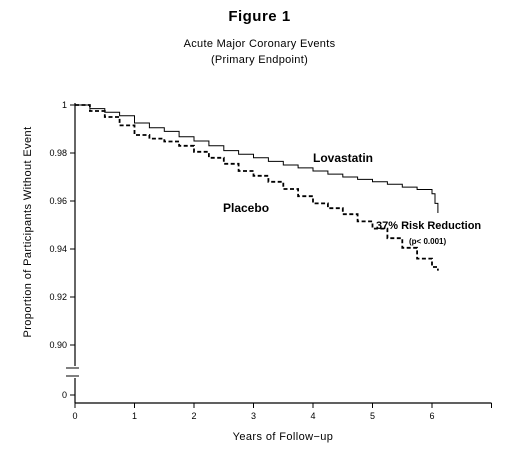 The width and height of the screenshot is (519, 450). I want to click on x-tick-label: 0, so click(74, 416).